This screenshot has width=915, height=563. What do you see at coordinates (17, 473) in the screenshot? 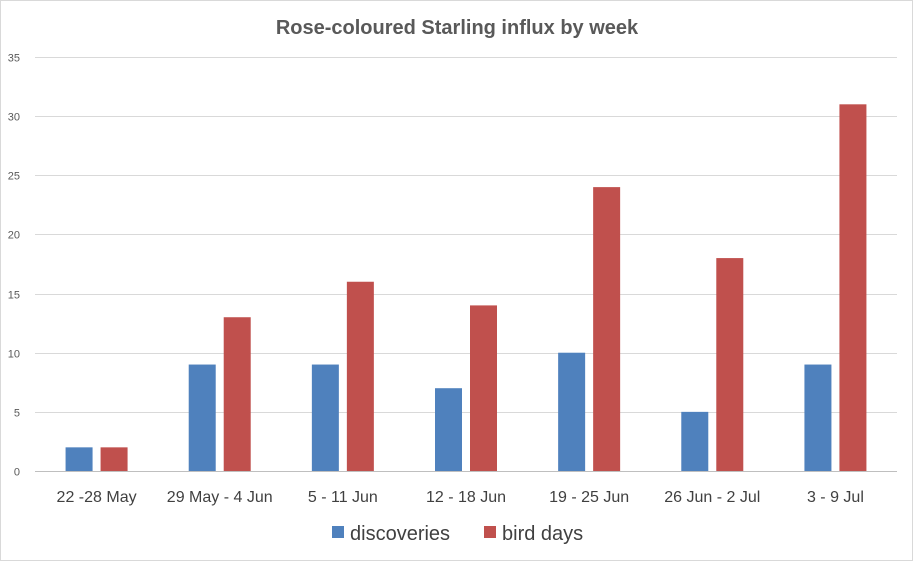
I see `y-tick-label: 0` at bounding box center [17, 473].